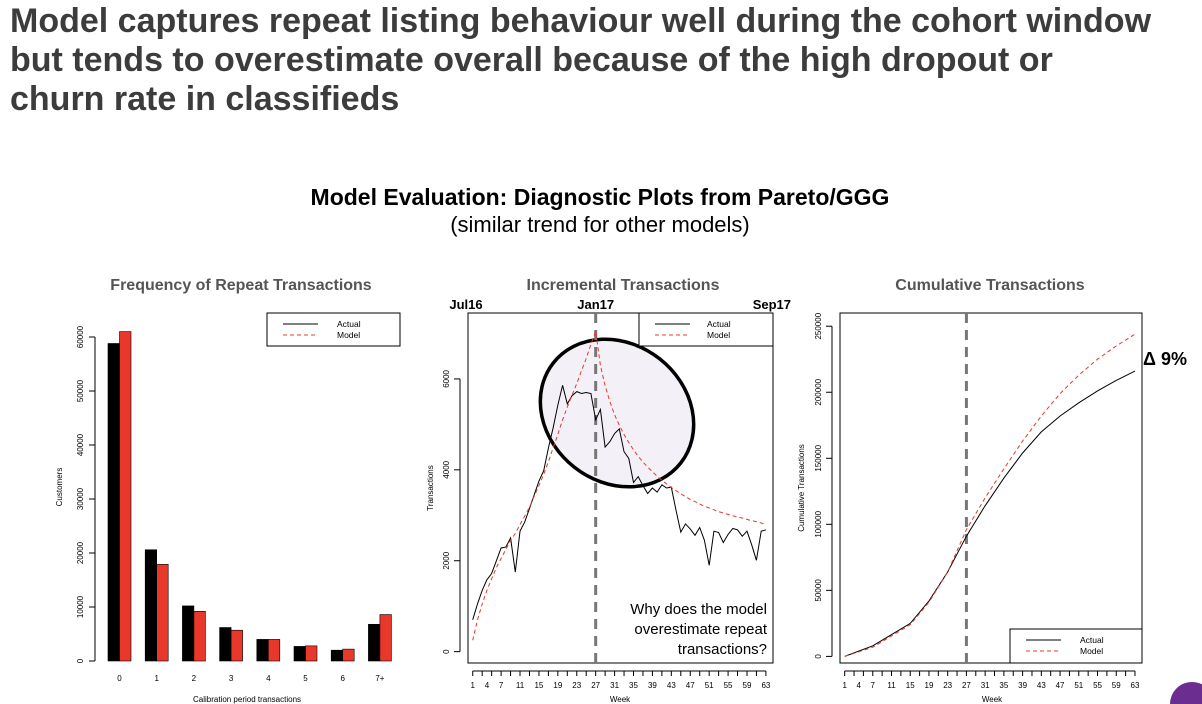 Image resolution: width=1202 pixels, height=704 pixels. What do you see at coordinates (379, 678) in the screenshot?
I see `x-tick-label: 7+` at bounding box center [379, 678].